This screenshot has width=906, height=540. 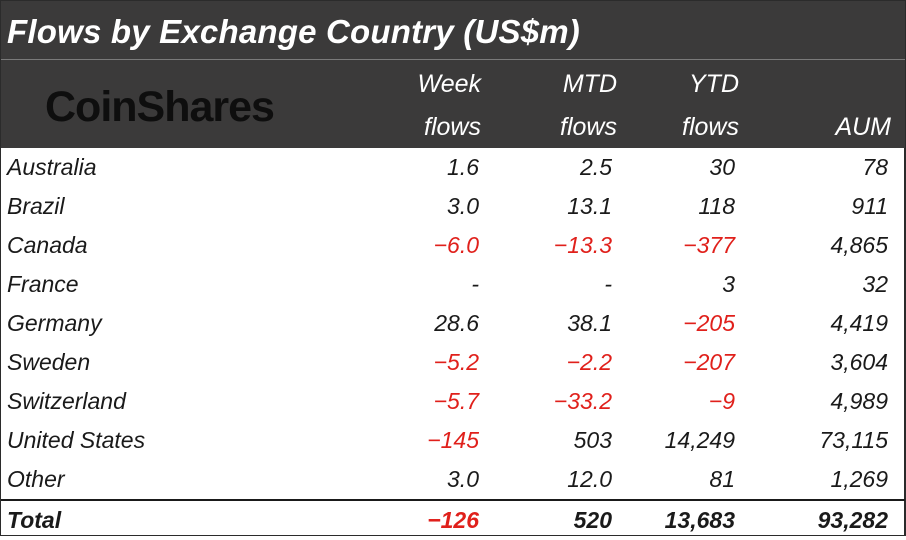 I want to click on mtd-value: −2.2, so click(x=589, y=362).